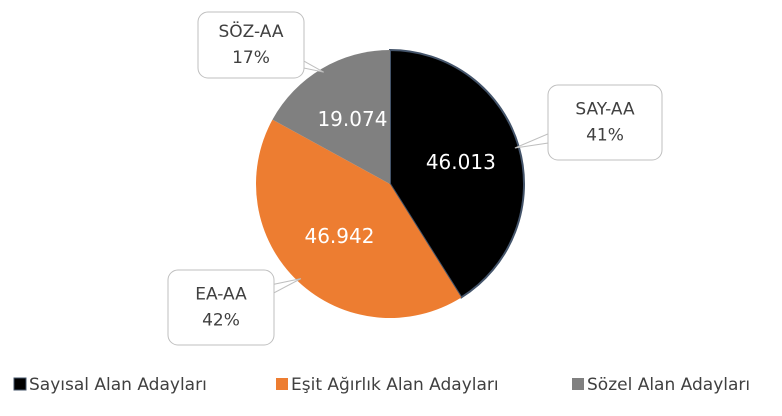  I want to click on data-label: 46.013, so click(461, 162).